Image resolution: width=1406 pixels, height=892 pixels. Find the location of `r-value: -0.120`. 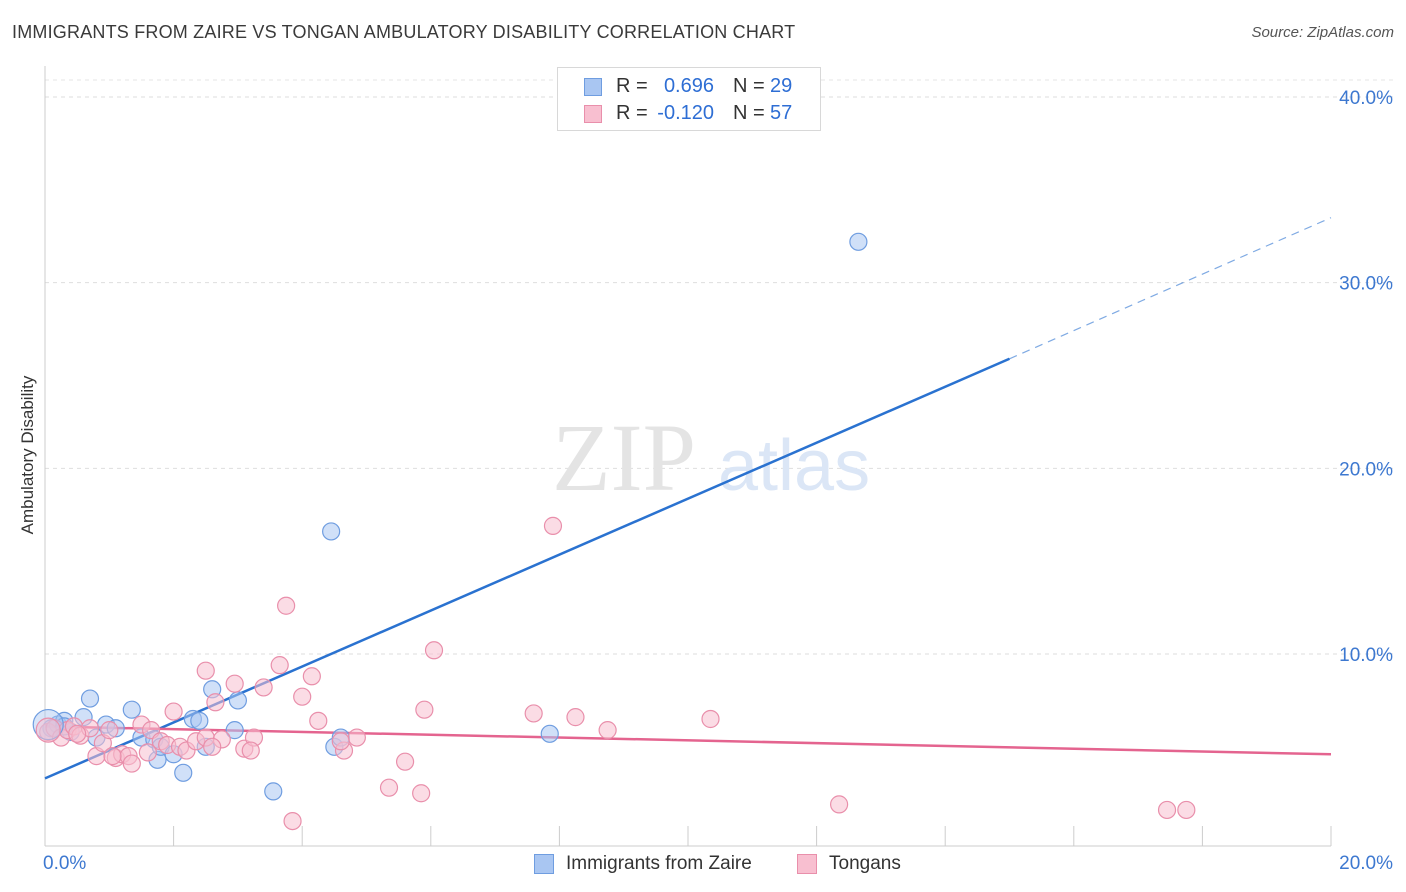

r-value: -0.120 is located at coordinates (685, 113).